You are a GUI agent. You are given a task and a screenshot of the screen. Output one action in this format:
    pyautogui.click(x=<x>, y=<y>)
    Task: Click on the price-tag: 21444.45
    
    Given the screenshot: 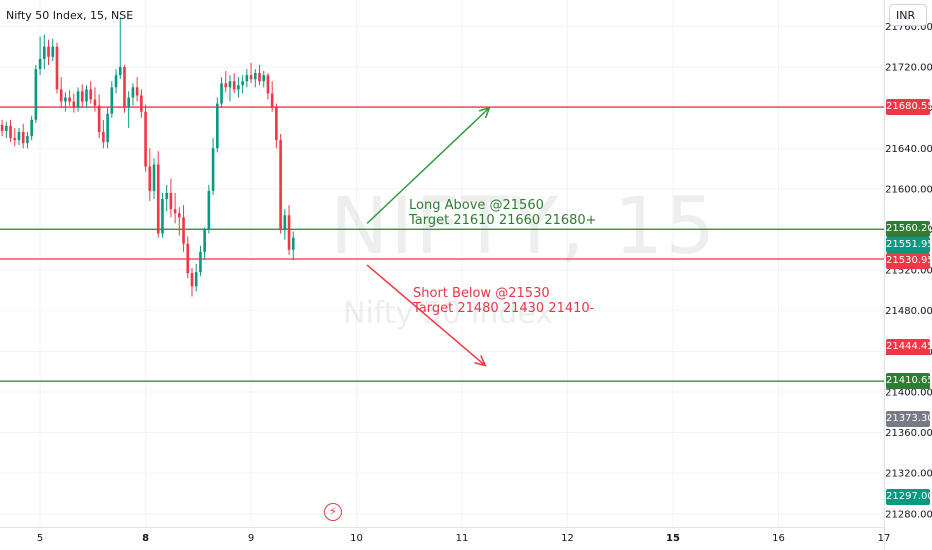 What is the action you would take?
    pyautogui.click(x=909, y=346)
    